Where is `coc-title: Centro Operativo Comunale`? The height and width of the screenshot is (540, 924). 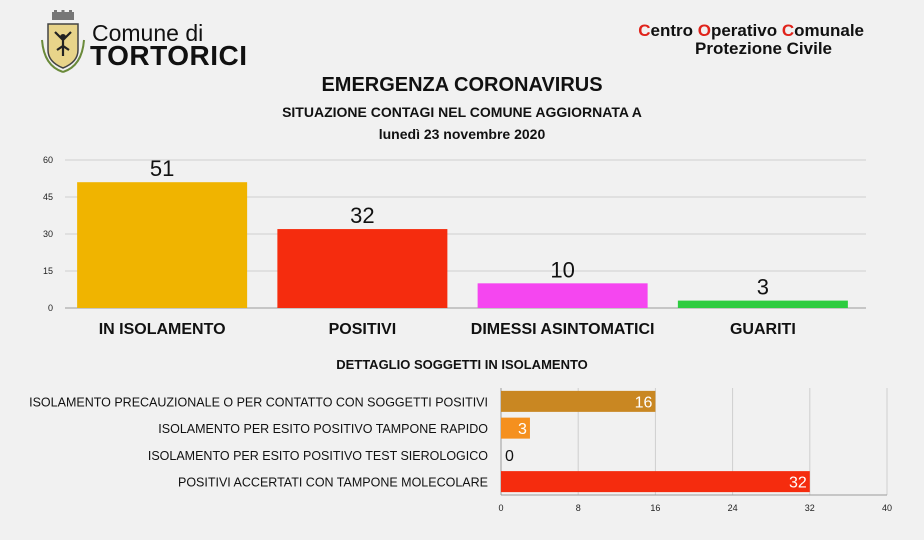 coc-title: Centro Operativo Comunale is located at coordinates (751, 31).